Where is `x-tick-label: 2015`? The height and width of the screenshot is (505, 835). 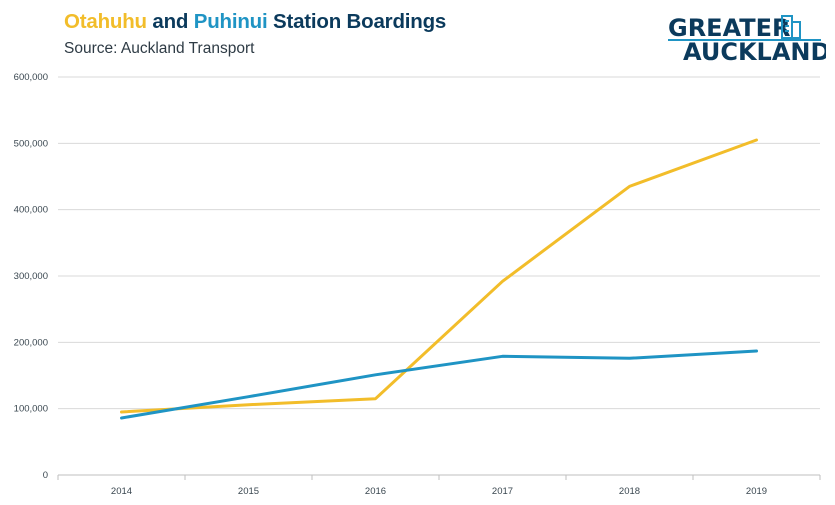 x-tick-label: 2015 is located at coordinates (248, 491).